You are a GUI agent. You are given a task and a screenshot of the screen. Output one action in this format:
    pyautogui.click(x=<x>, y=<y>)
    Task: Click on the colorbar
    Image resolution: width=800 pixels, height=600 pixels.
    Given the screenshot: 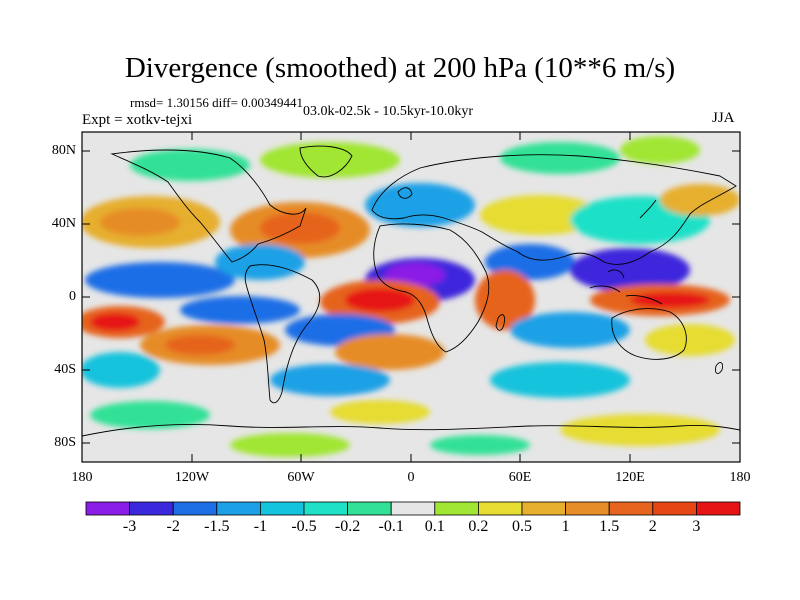 What is the action you would take?
    pyautogui.click(x=413, y=508)
    